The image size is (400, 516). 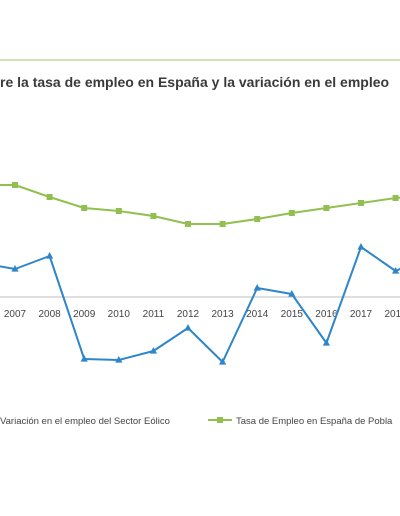 What do you see at coordinates (257, 314) in the screenshot?
I see `x-tick-label: 2014` at bounding box center [257, 314].